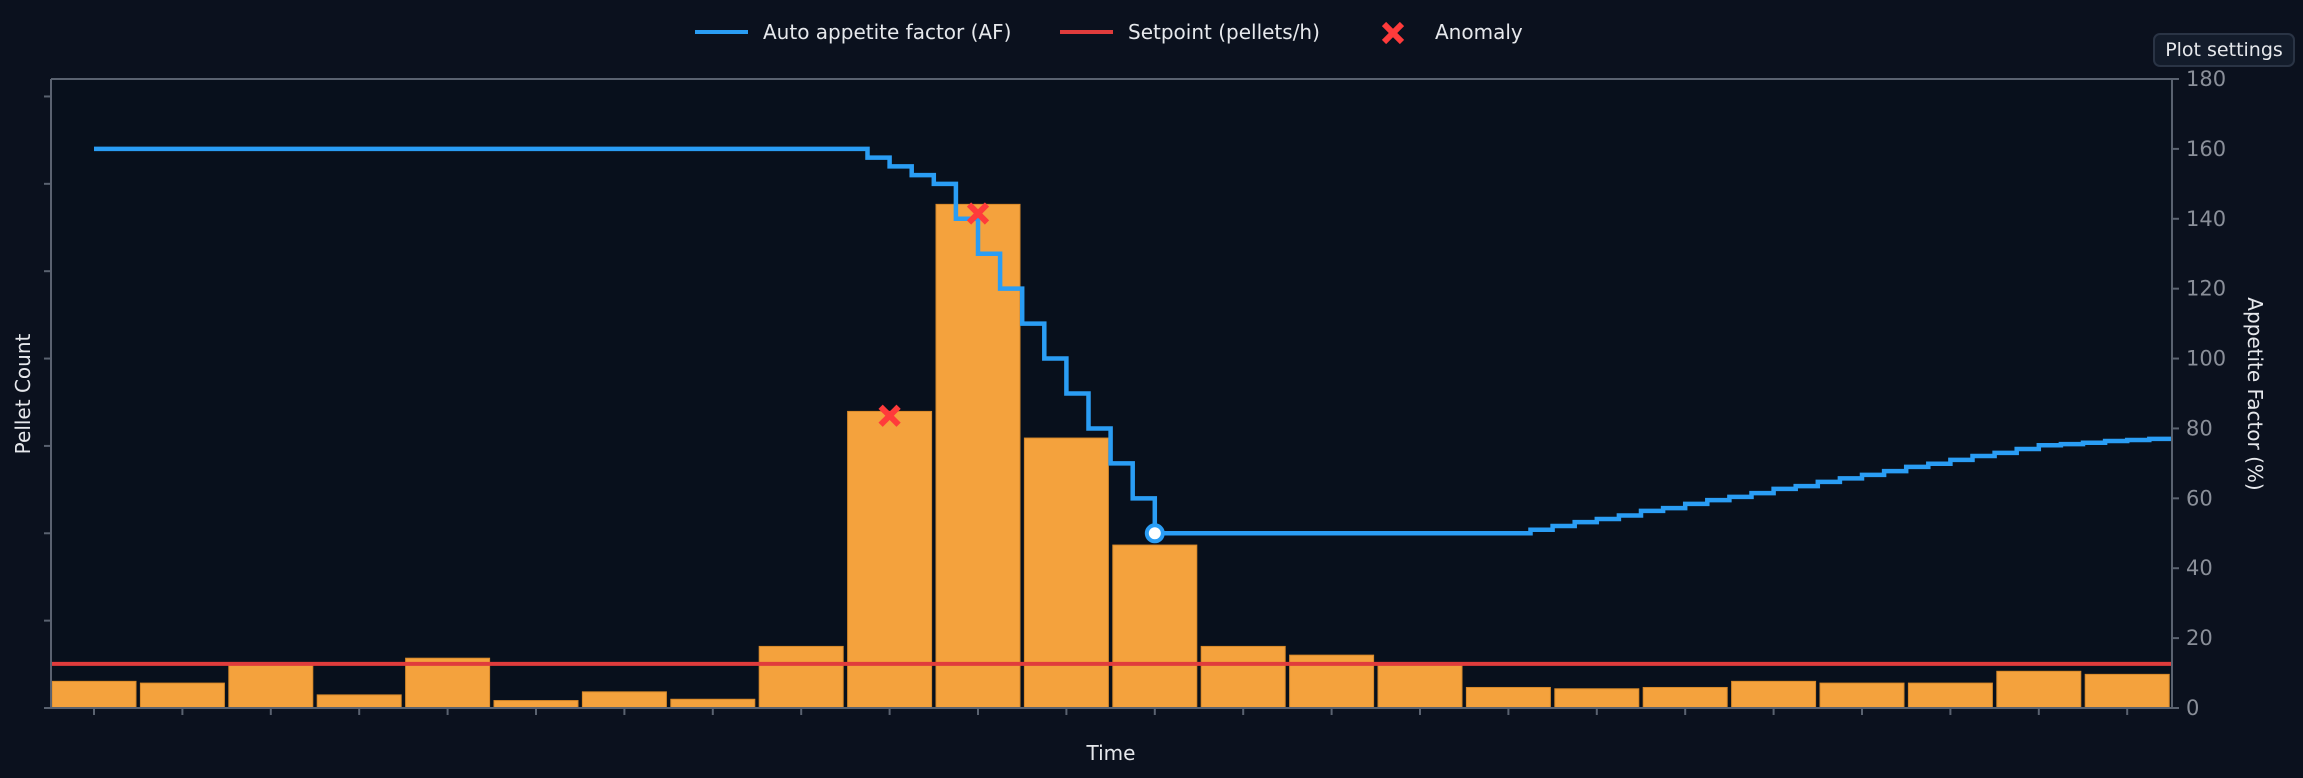 The height and width of the screenshot is (778, 2303). What do you see at coordinates (2206, 79) in the screenshot?
I see `right-tick-label: 180` at bounding box center [2206, 79].